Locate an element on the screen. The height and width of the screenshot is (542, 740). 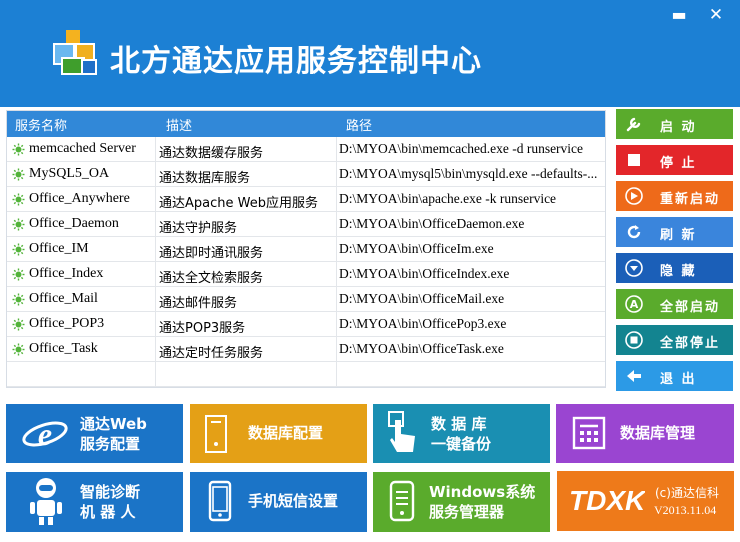
mobile-icon is located at coordinates (402, 503).